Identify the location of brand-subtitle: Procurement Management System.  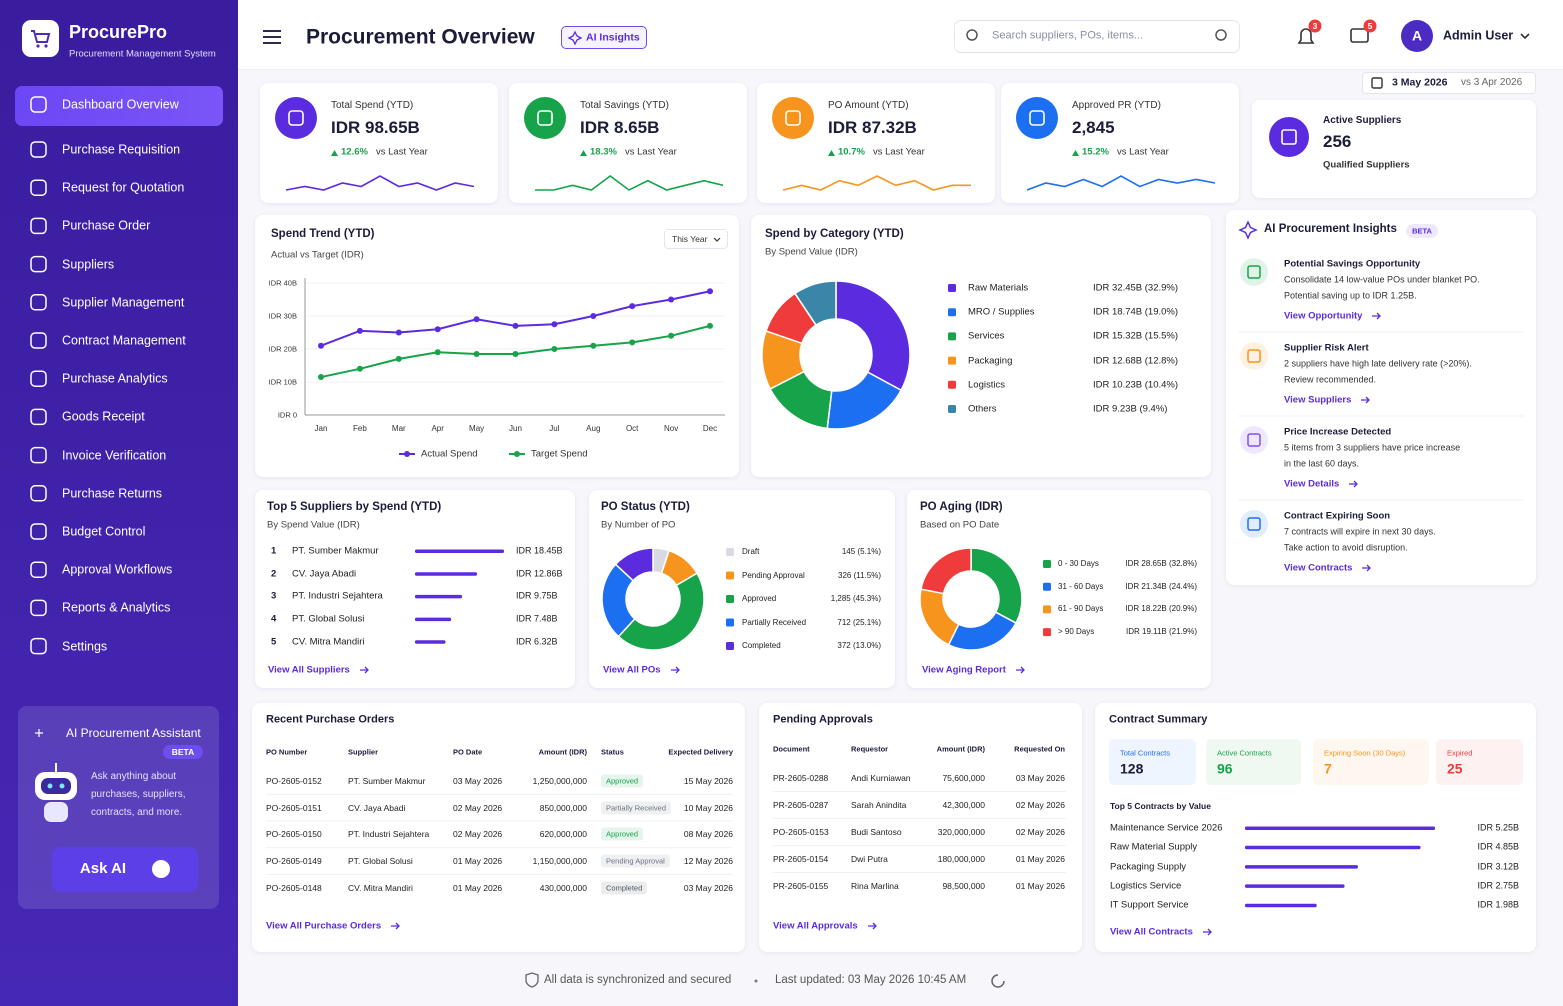
(142, 54).